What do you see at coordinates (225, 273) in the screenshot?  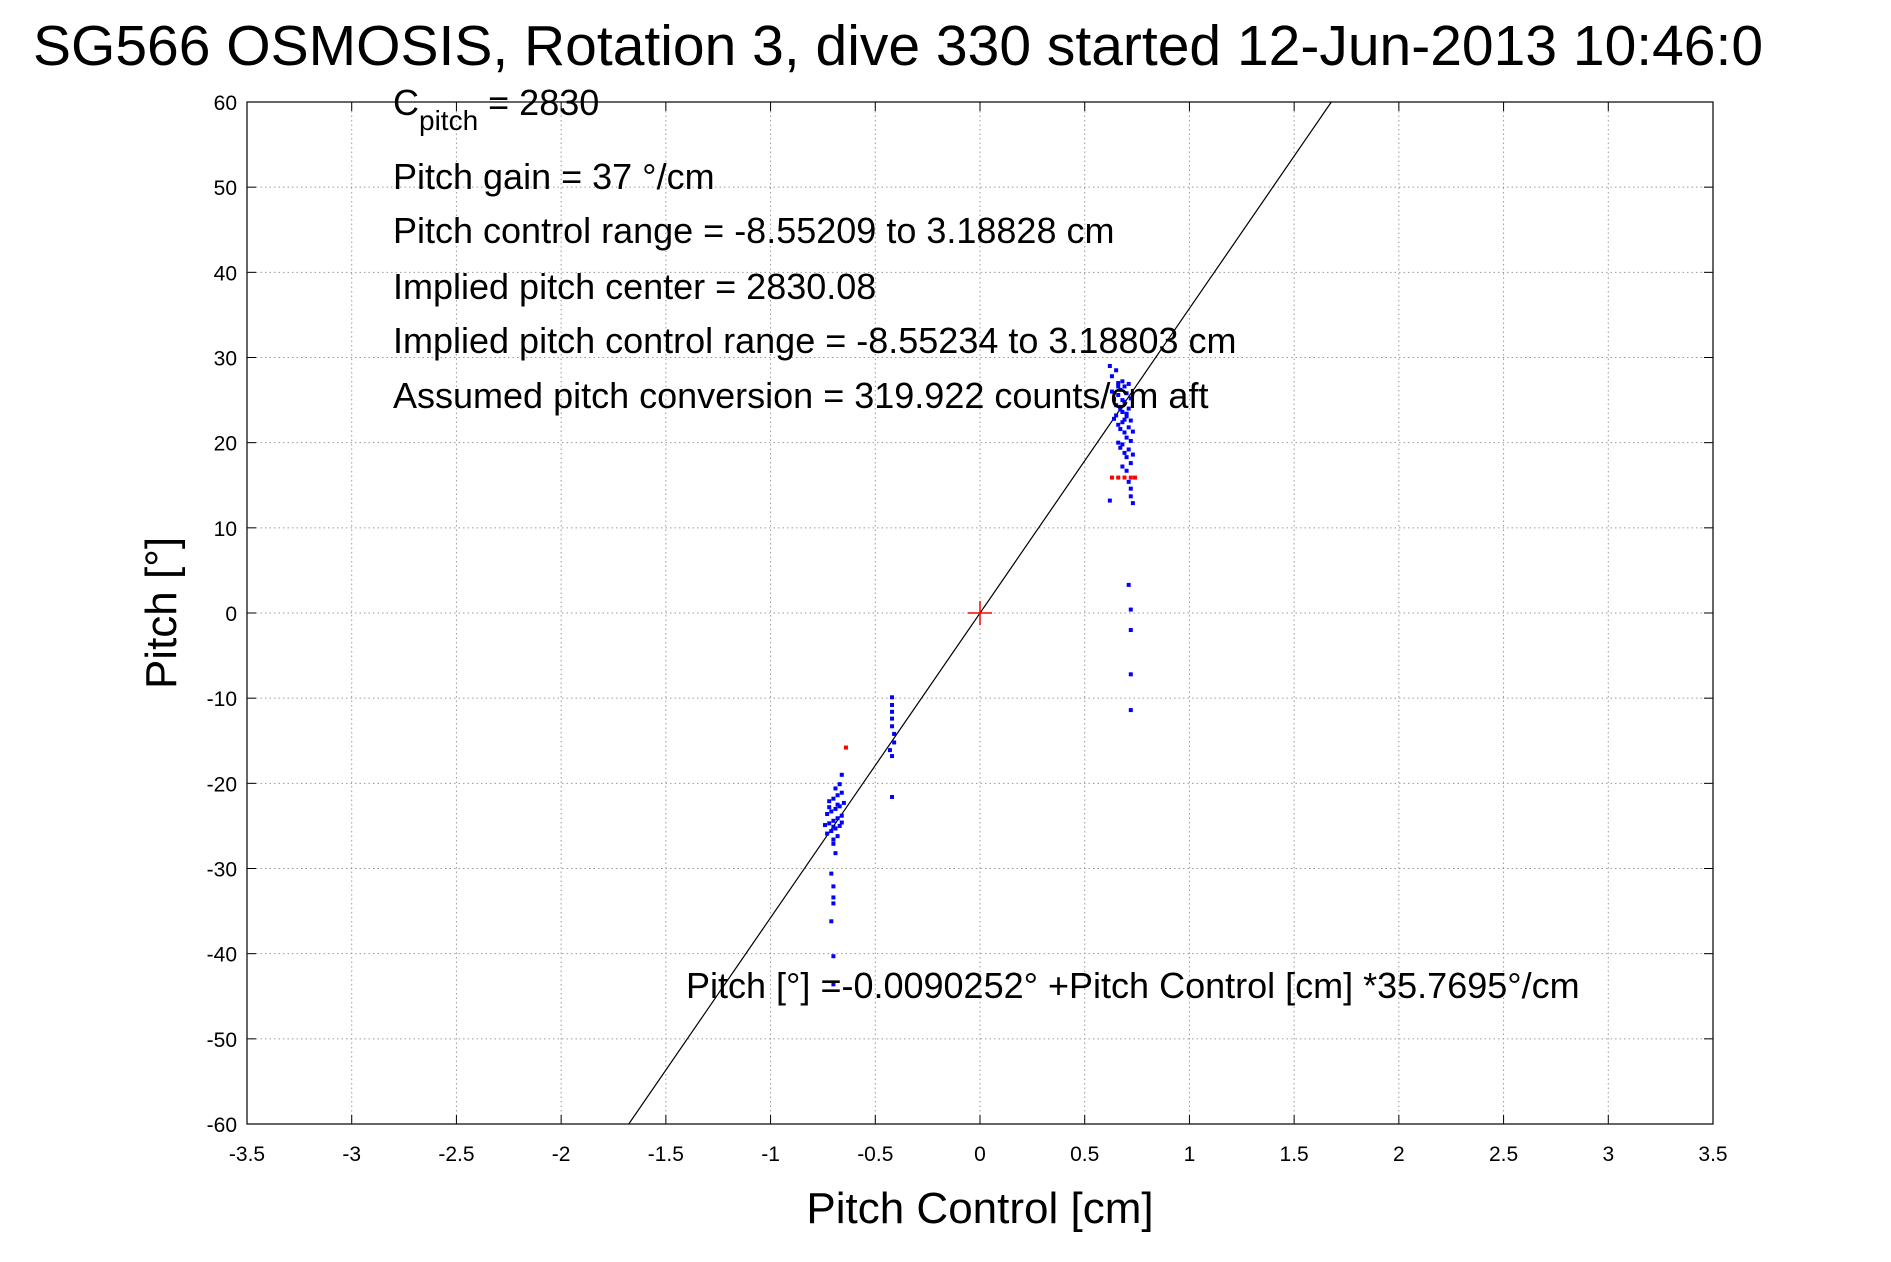 I see `y-tick-label: 40` at bounding box center [225, 273].